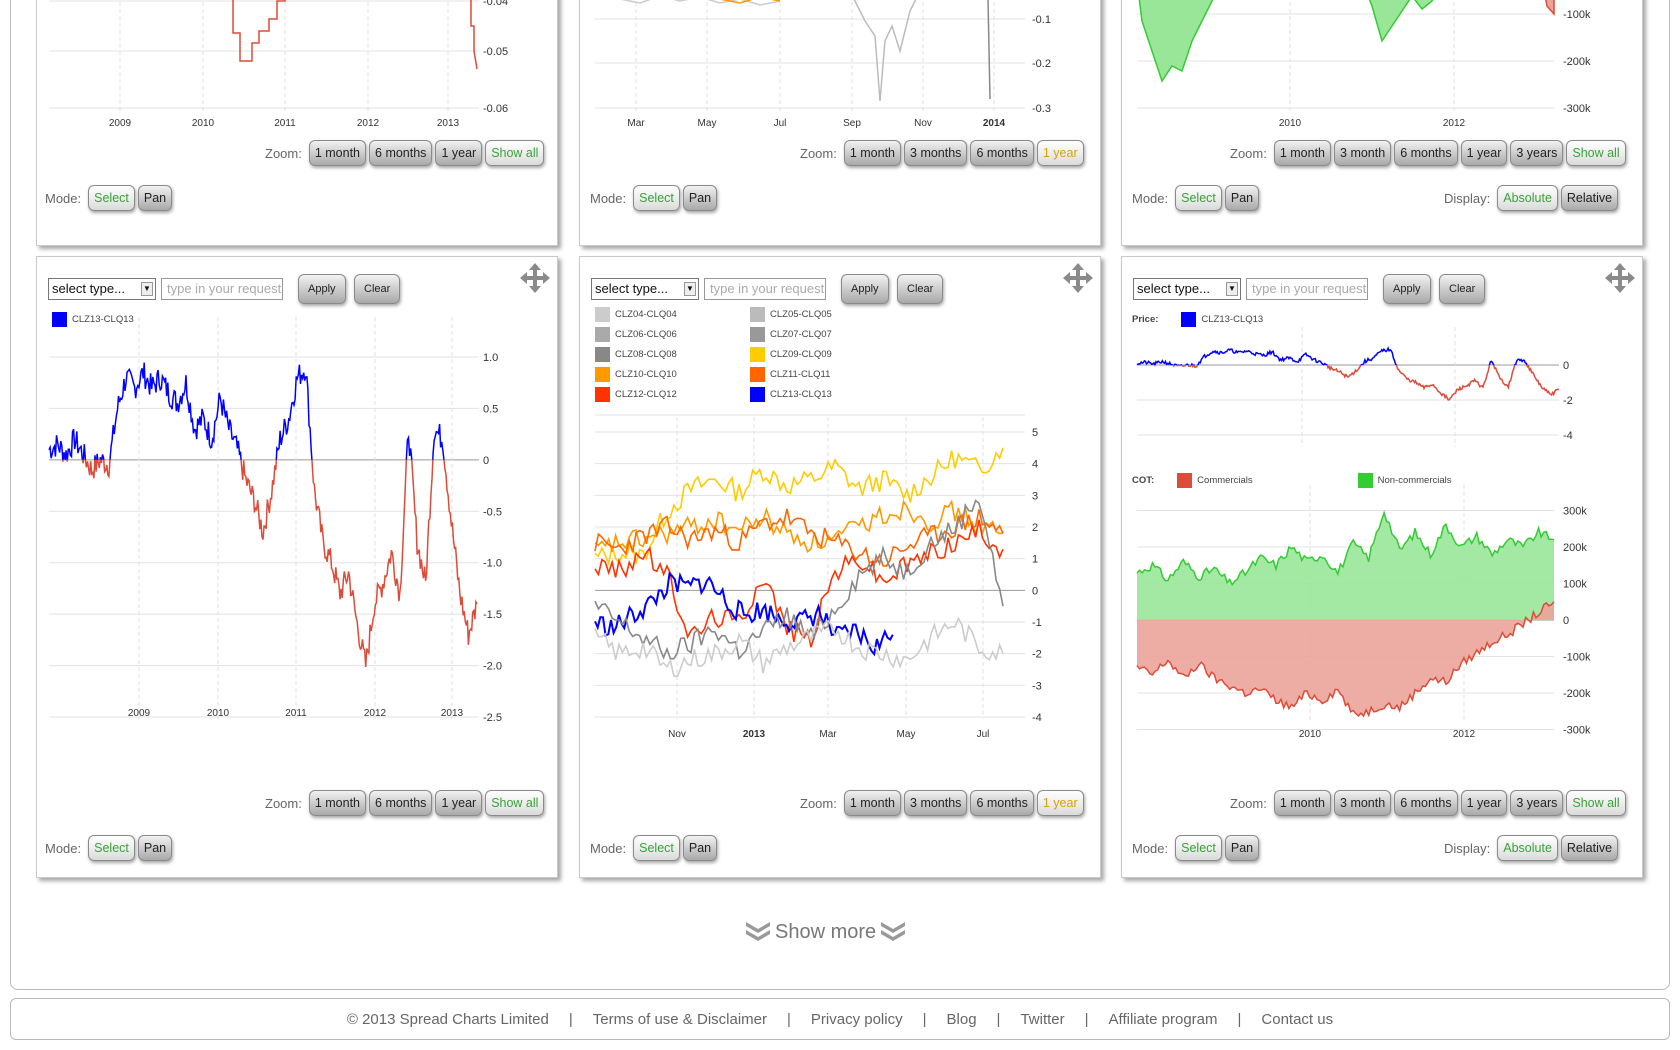 This screenshot has width=1680, height=1050. Describe the element at coordinates (1232, 319) in the screenshot. I see `legend-label: CLZ13-CLQ13` at that location.